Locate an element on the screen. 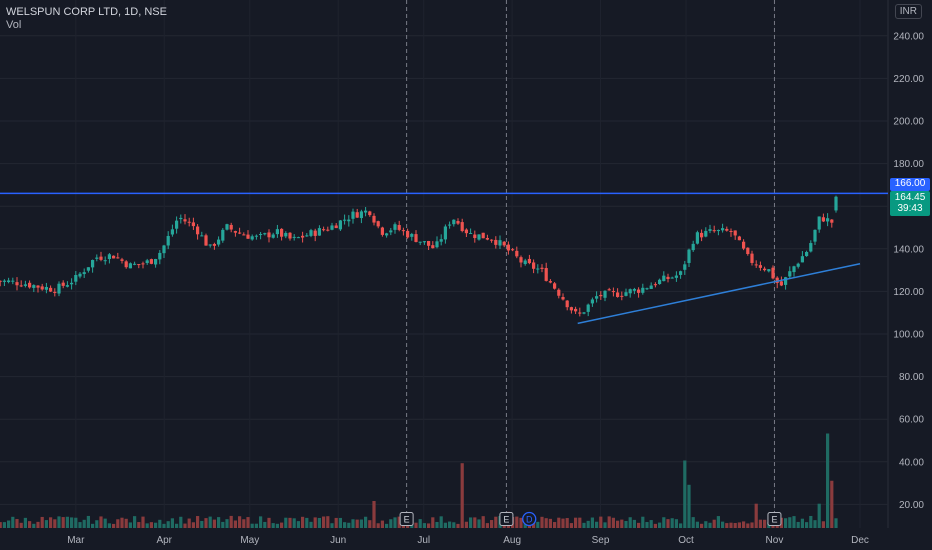  price-tick-label: 80.00 is located at coordinates (911, 377).